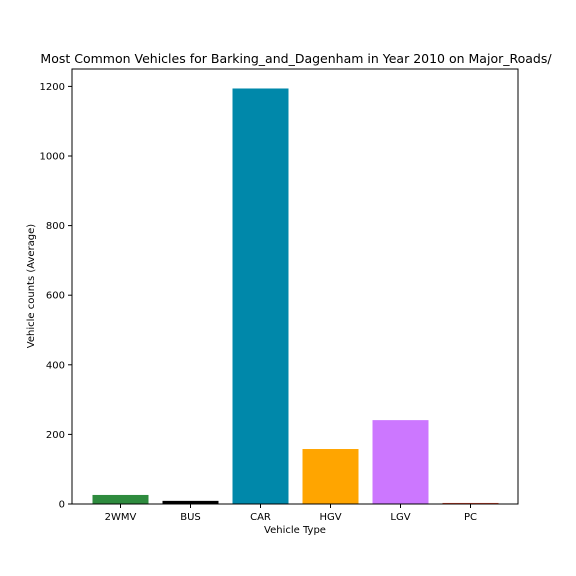  What do you see at coordinates (190, 517) in the screenshot?
I see `x-tick-label: BUS` at bounding box center [190, 517].